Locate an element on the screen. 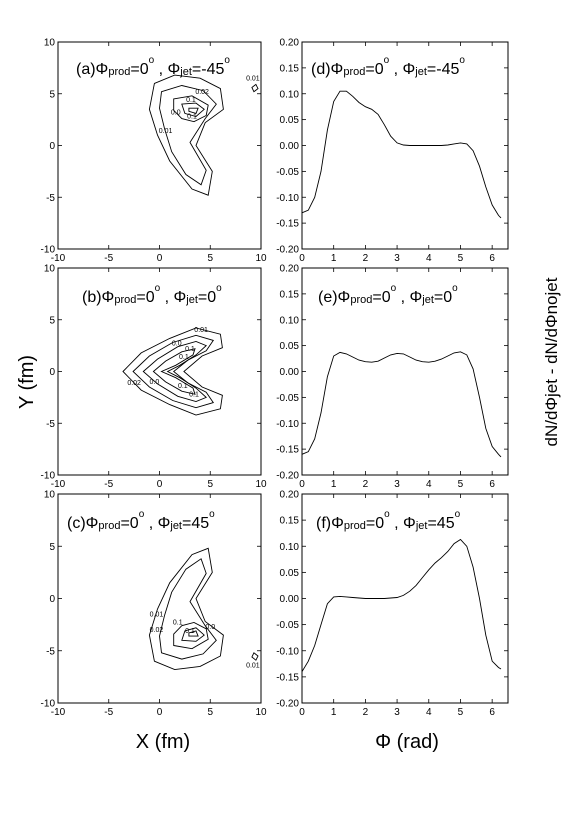 The height and width of the screenshot is (837, 581). contour-label-c: 0.01 is located at coordinates (157, 614).